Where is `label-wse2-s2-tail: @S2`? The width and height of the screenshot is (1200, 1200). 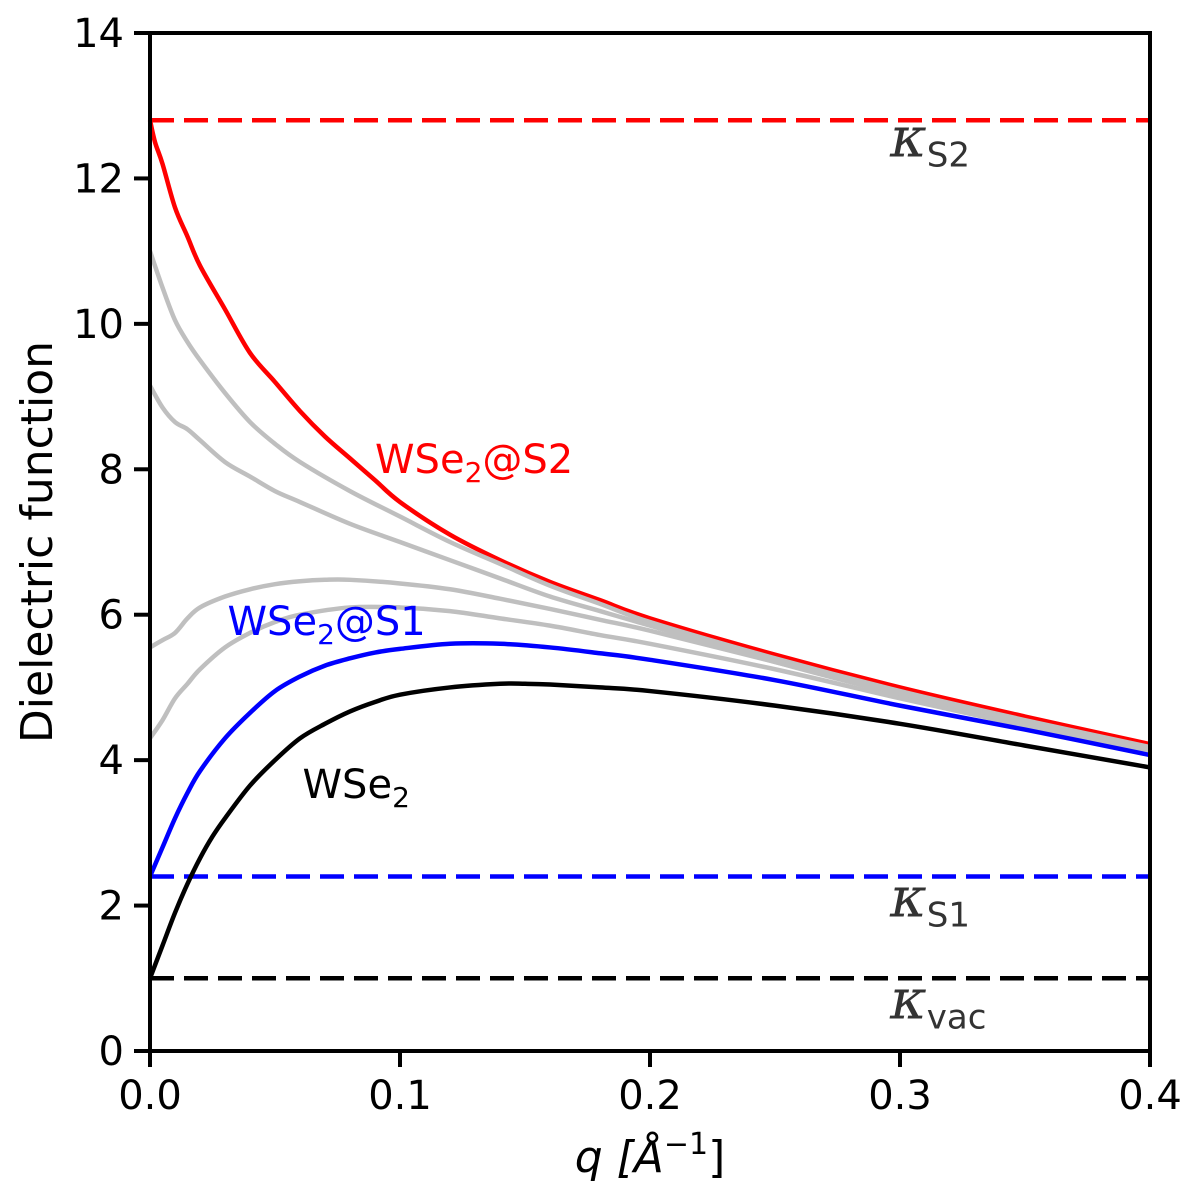
label-wse2-s2-tail: @S2 is located at coordinates (527, 460).